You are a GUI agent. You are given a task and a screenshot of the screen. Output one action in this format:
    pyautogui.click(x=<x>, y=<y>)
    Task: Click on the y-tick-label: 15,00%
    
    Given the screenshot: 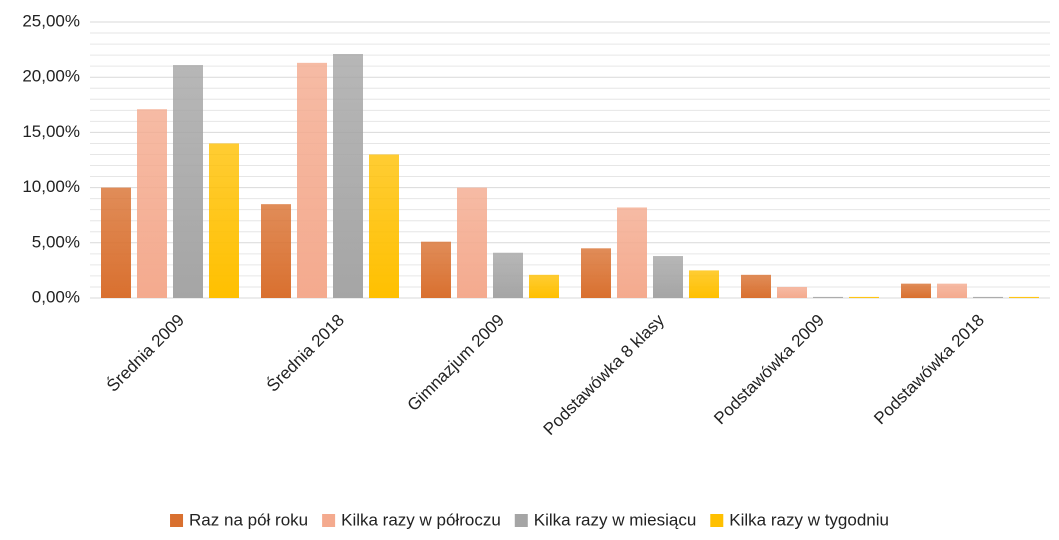 What is the action you would take?
    pyautogui.click(x=51, y=131)
    